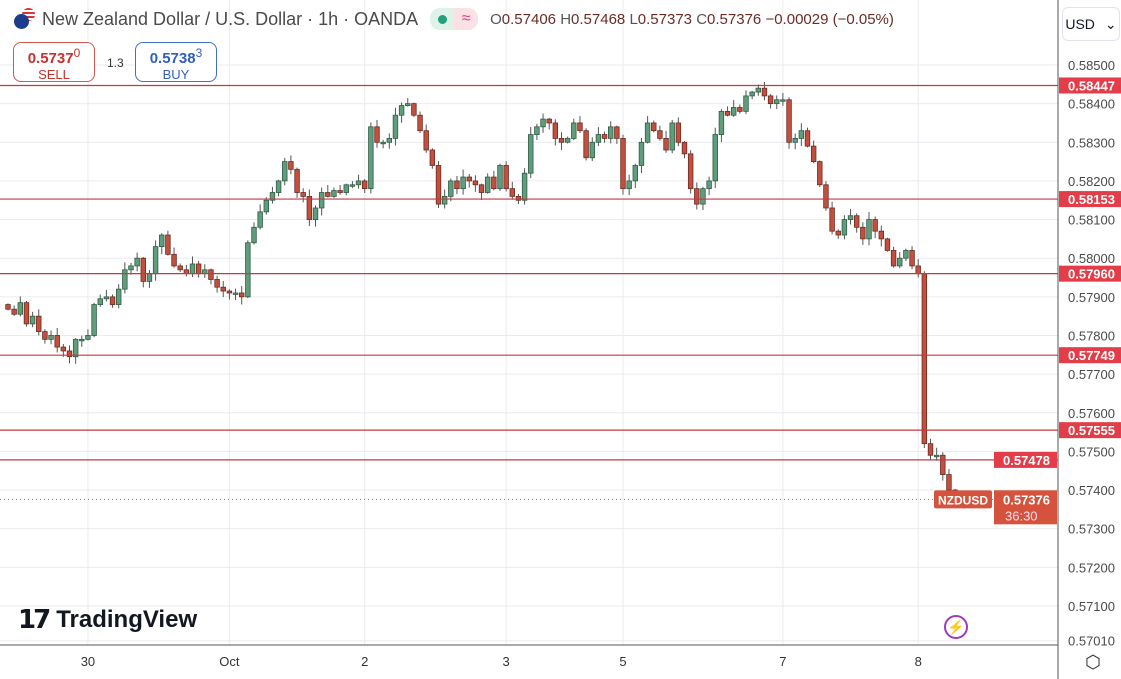  Describe the element at coordinates (1091, 142) in the screenshot. I see `y-tick-label: 0.58300` at that location.